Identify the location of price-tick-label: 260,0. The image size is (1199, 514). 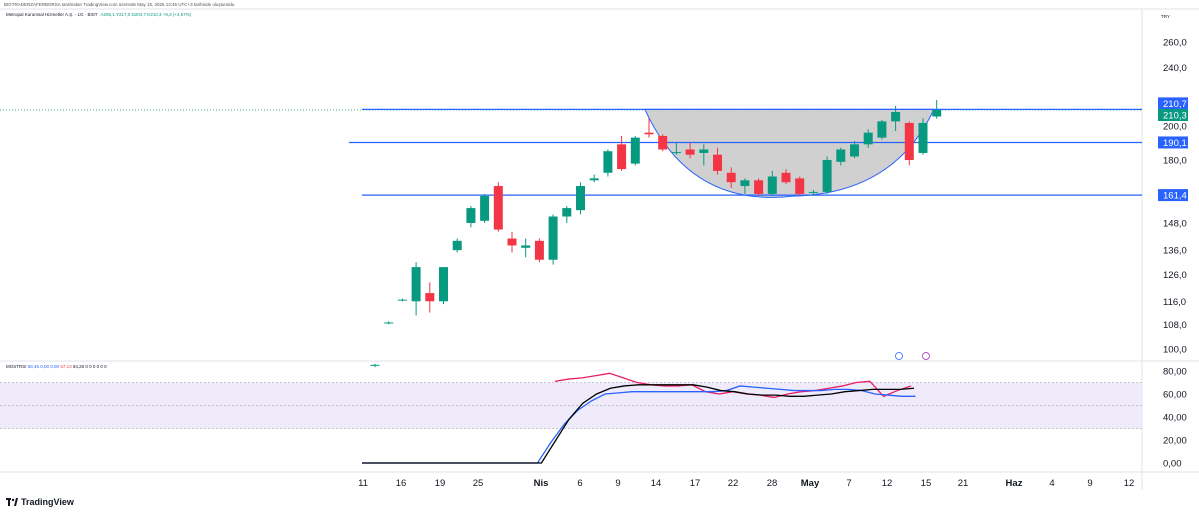
(1175, 42).